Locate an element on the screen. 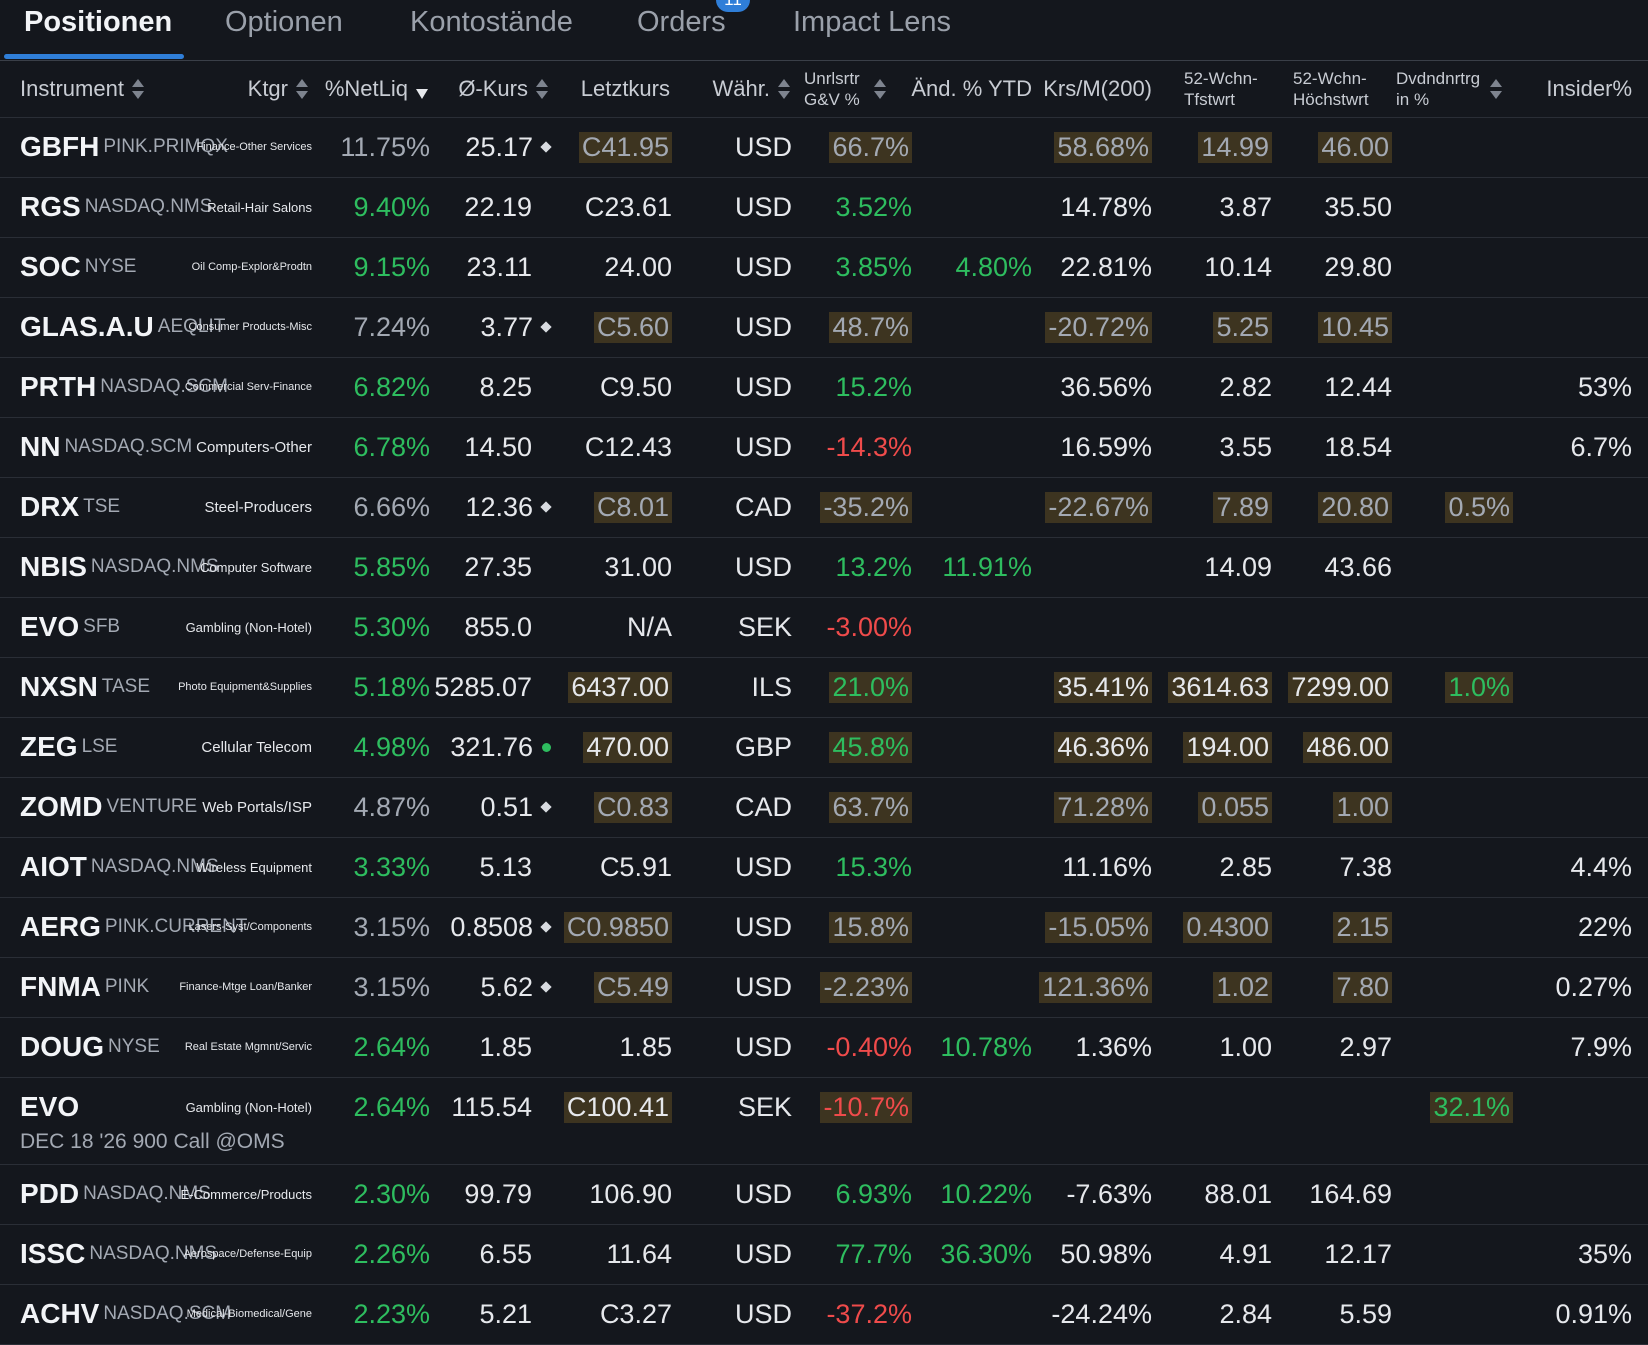 This screenshot has width=1648, height=1345. week52-low: 4.91 is located at coordinates (1216, 1254).